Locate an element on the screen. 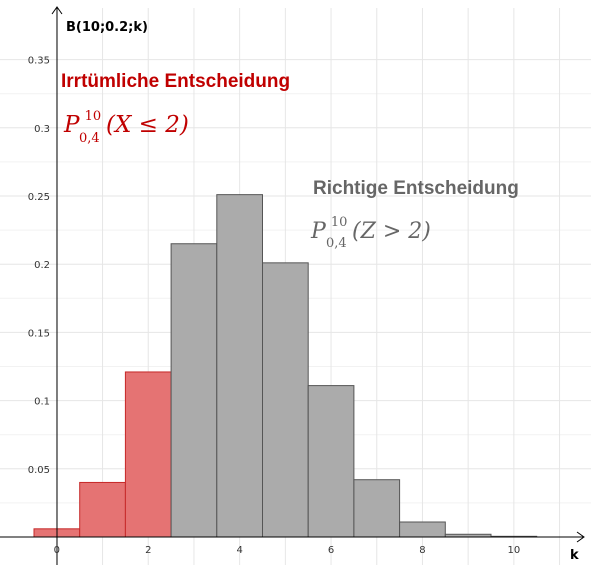  error-formula: P 10 0,4 (X ≤ 2) is located at coordinates (126, 125).